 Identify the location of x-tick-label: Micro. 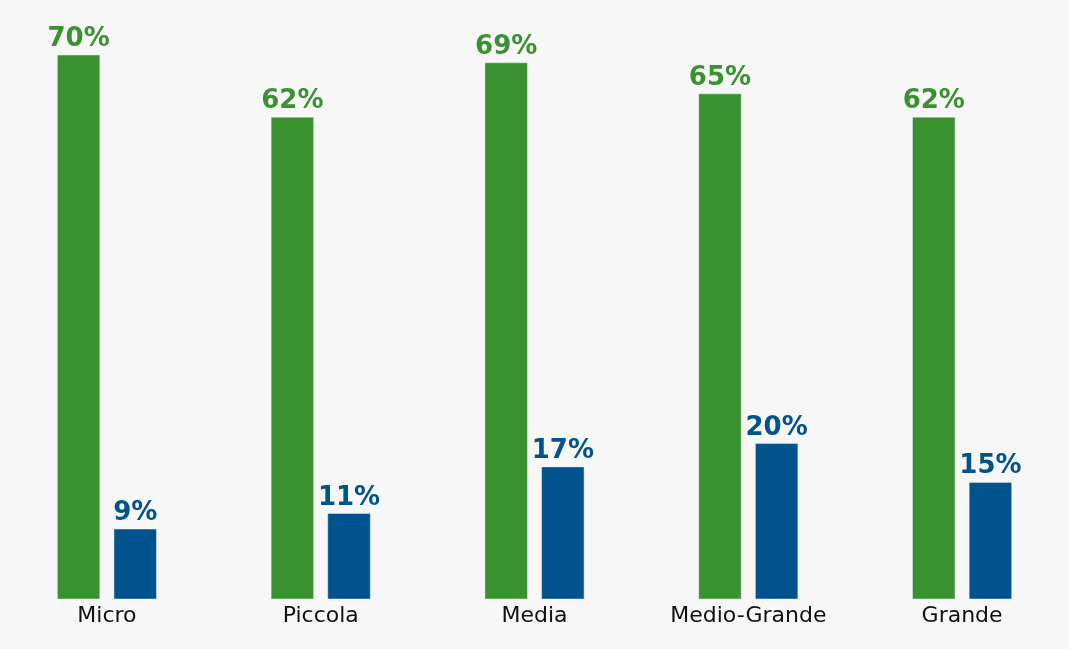
(107, 614).